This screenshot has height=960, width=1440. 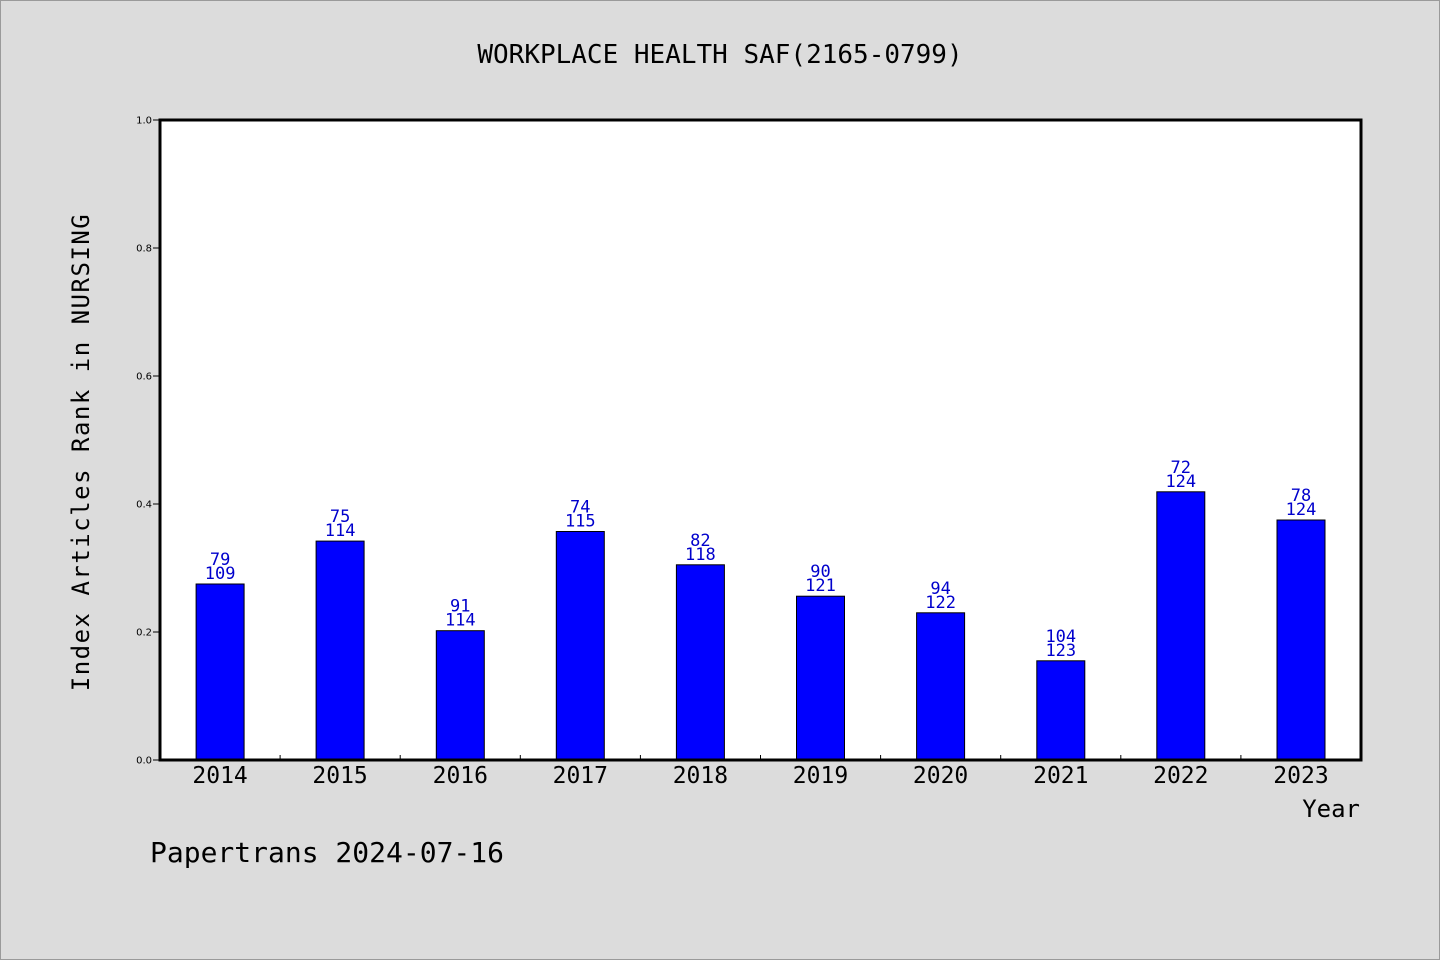 What do you see at coordinates (144, 121) in the screenshot?
I see `y-tick-label: 1.0` at bounding box center [144, 121].